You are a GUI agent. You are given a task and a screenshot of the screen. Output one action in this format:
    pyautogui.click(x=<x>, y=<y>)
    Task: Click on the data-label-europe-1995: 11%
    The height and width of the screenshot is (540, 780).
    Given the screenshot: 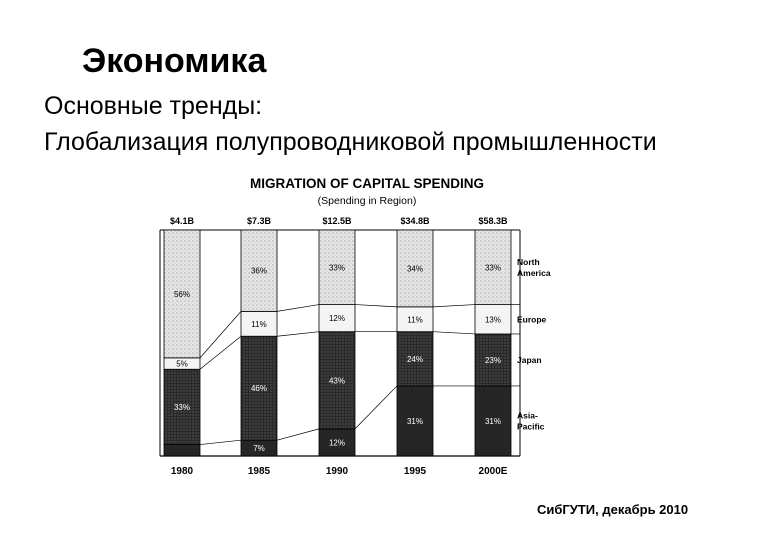 What is the action you would take?
    pyautogui.click(x=414, y=319)
    